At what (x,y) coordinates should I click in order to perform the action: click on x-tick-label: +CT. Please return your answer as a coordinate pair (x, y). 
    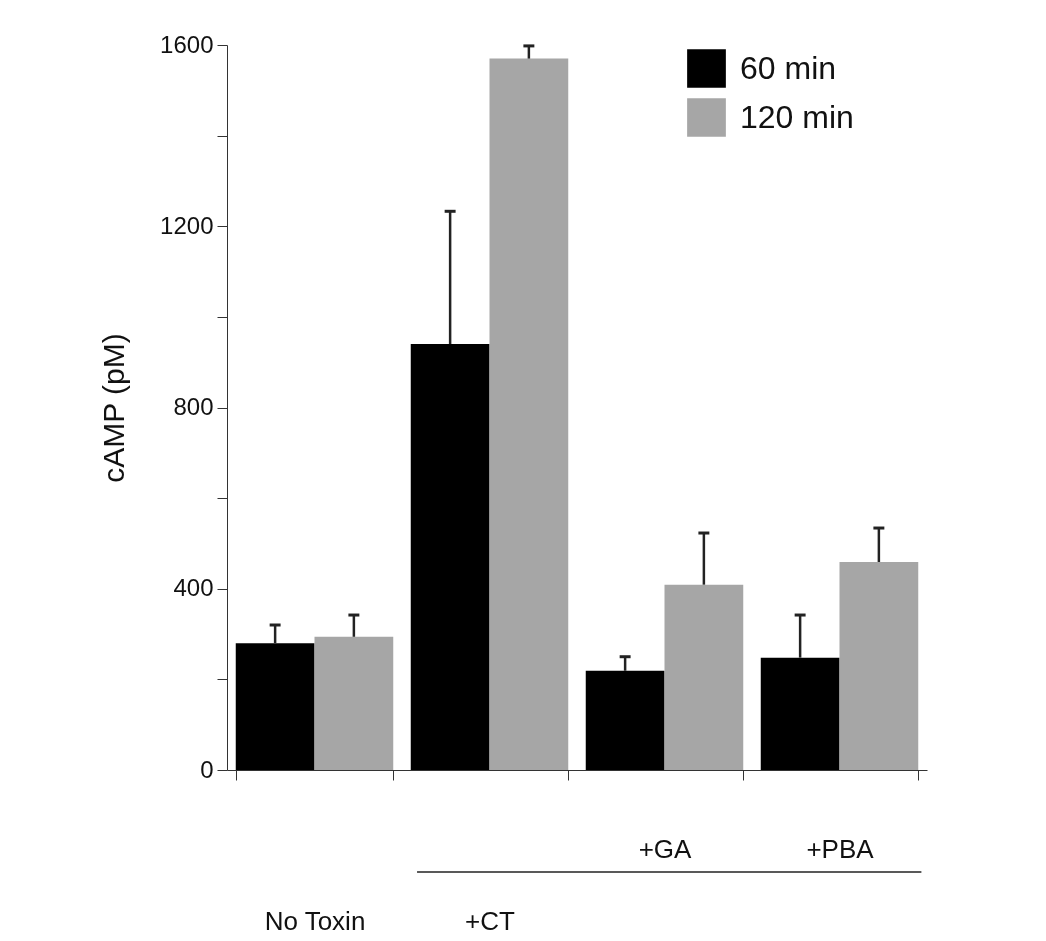
    Looking at the image, I should click on (490, 920).